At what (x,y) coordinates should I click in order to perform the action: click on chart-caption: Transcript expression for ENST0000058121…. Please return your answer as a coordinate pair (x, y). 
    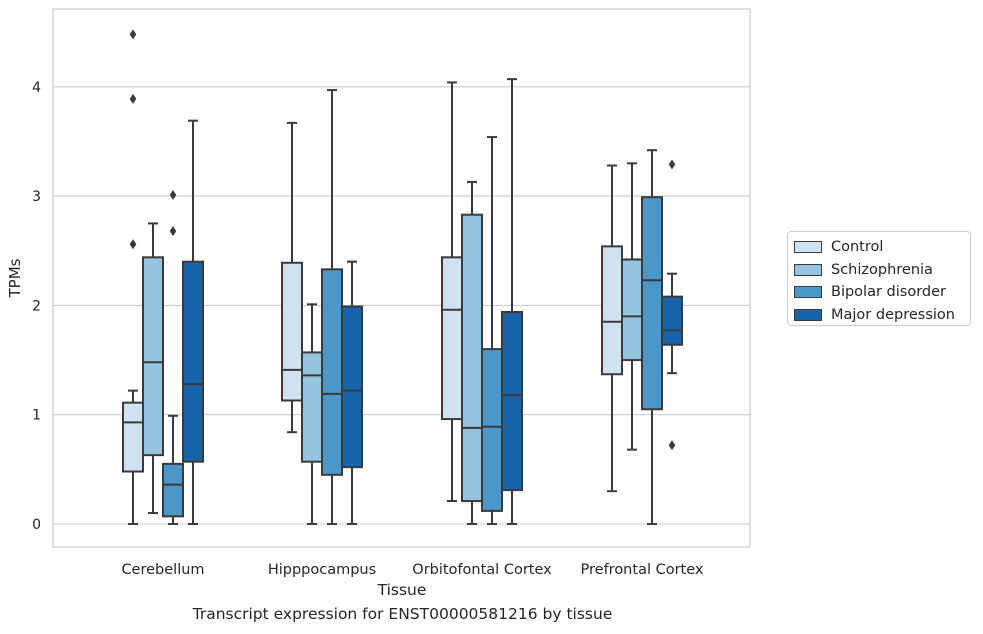
    Looking at the image, I should click on (402, 614).